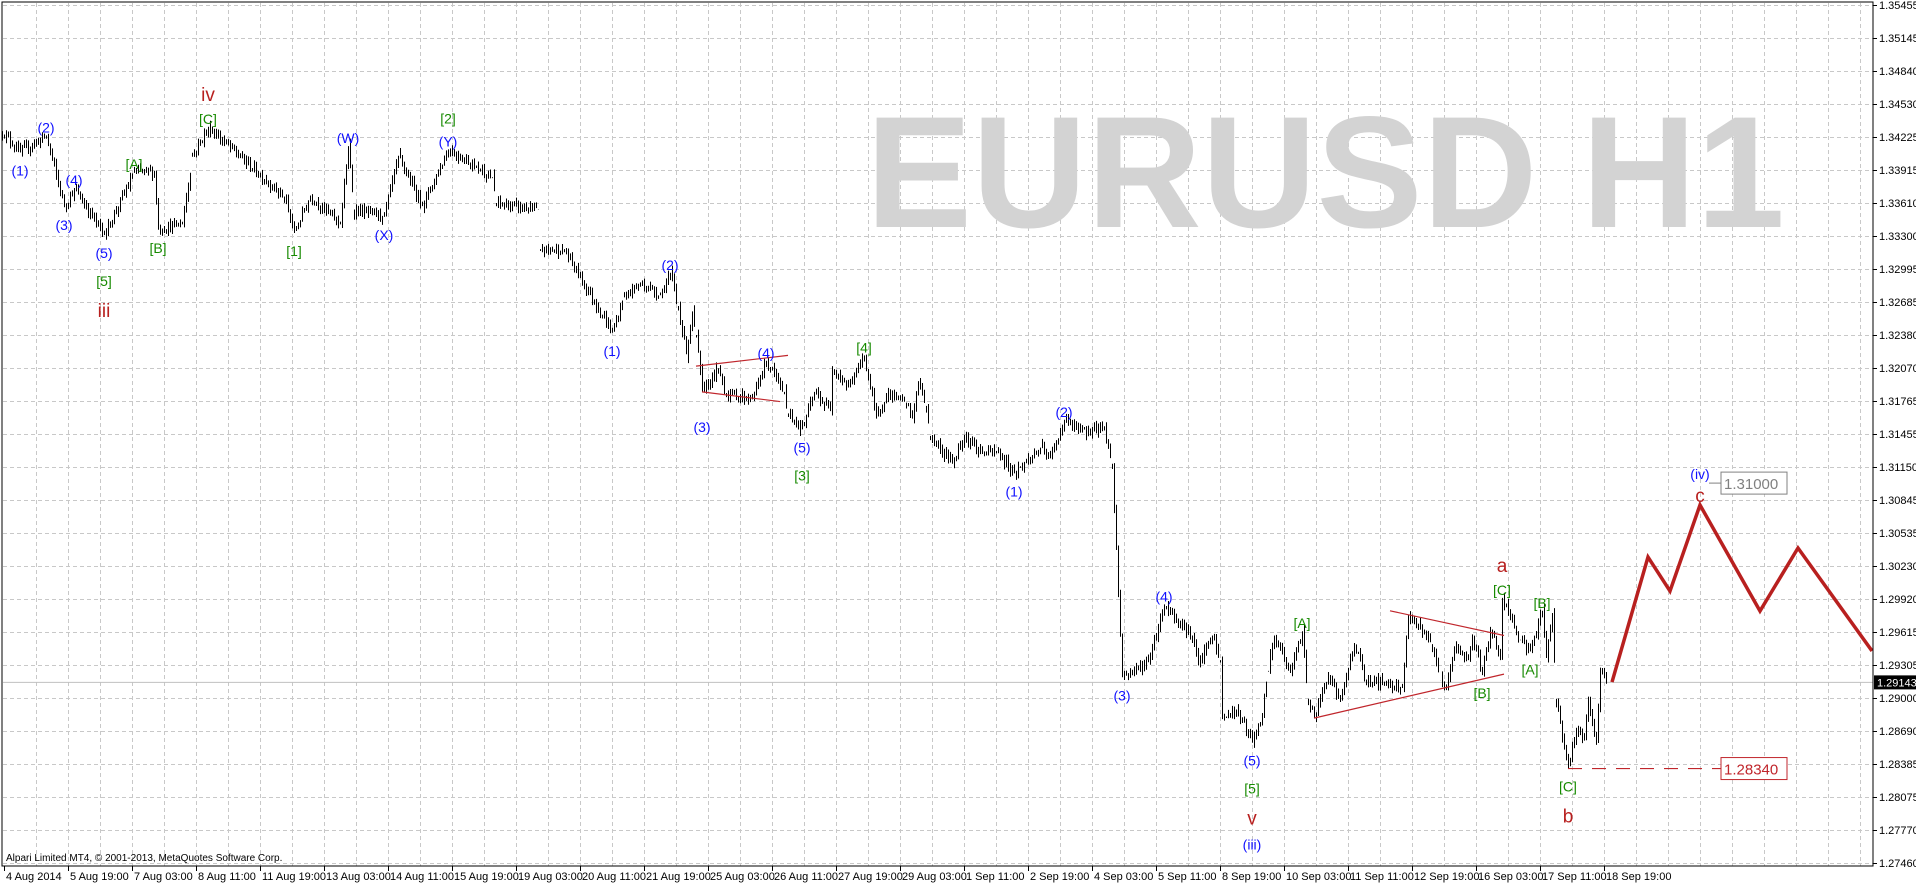 This screenshot has height=884, width=1916. Describe the element at coordinates (1325, 172) in the screenshot. I see `symbol-watermark: EURUSD H1` at that location.